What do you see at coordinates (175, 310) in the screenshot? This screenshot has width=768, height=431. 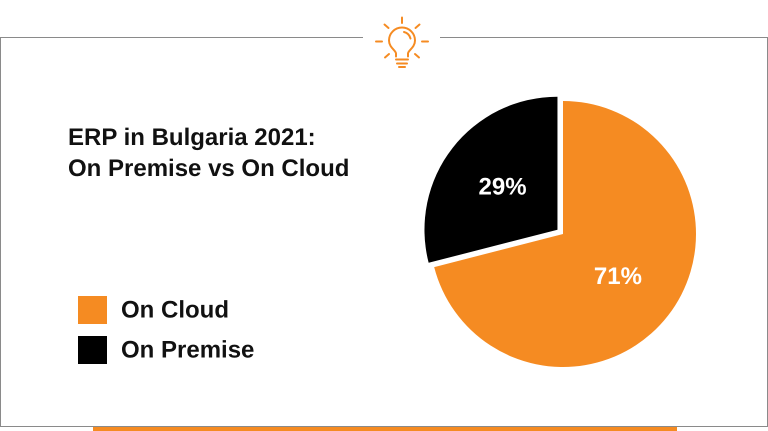 I see `legend-label: On Cloud` at bounding box center [175, 310].